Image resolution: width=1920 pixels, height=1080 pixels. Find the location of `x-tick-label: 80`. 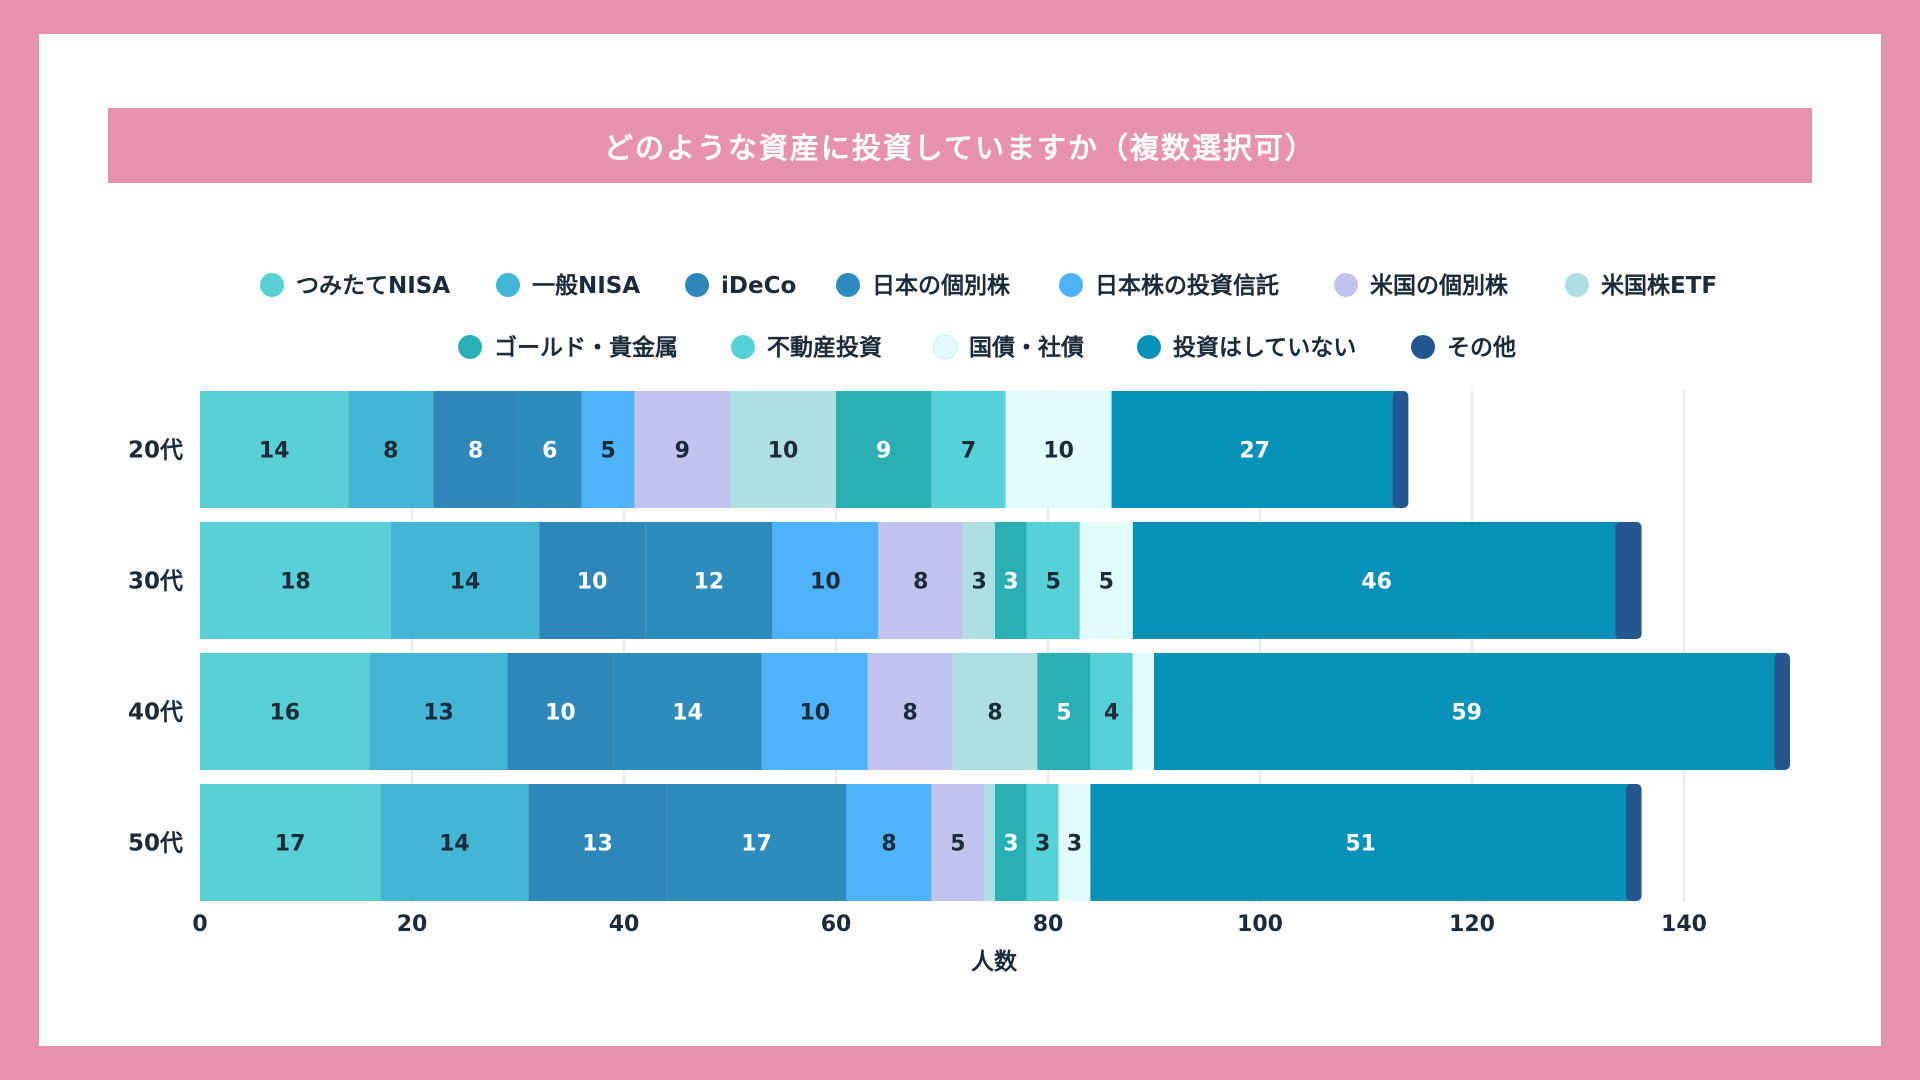

x-tick-label: 80 is located at coordinates (1048, 924).